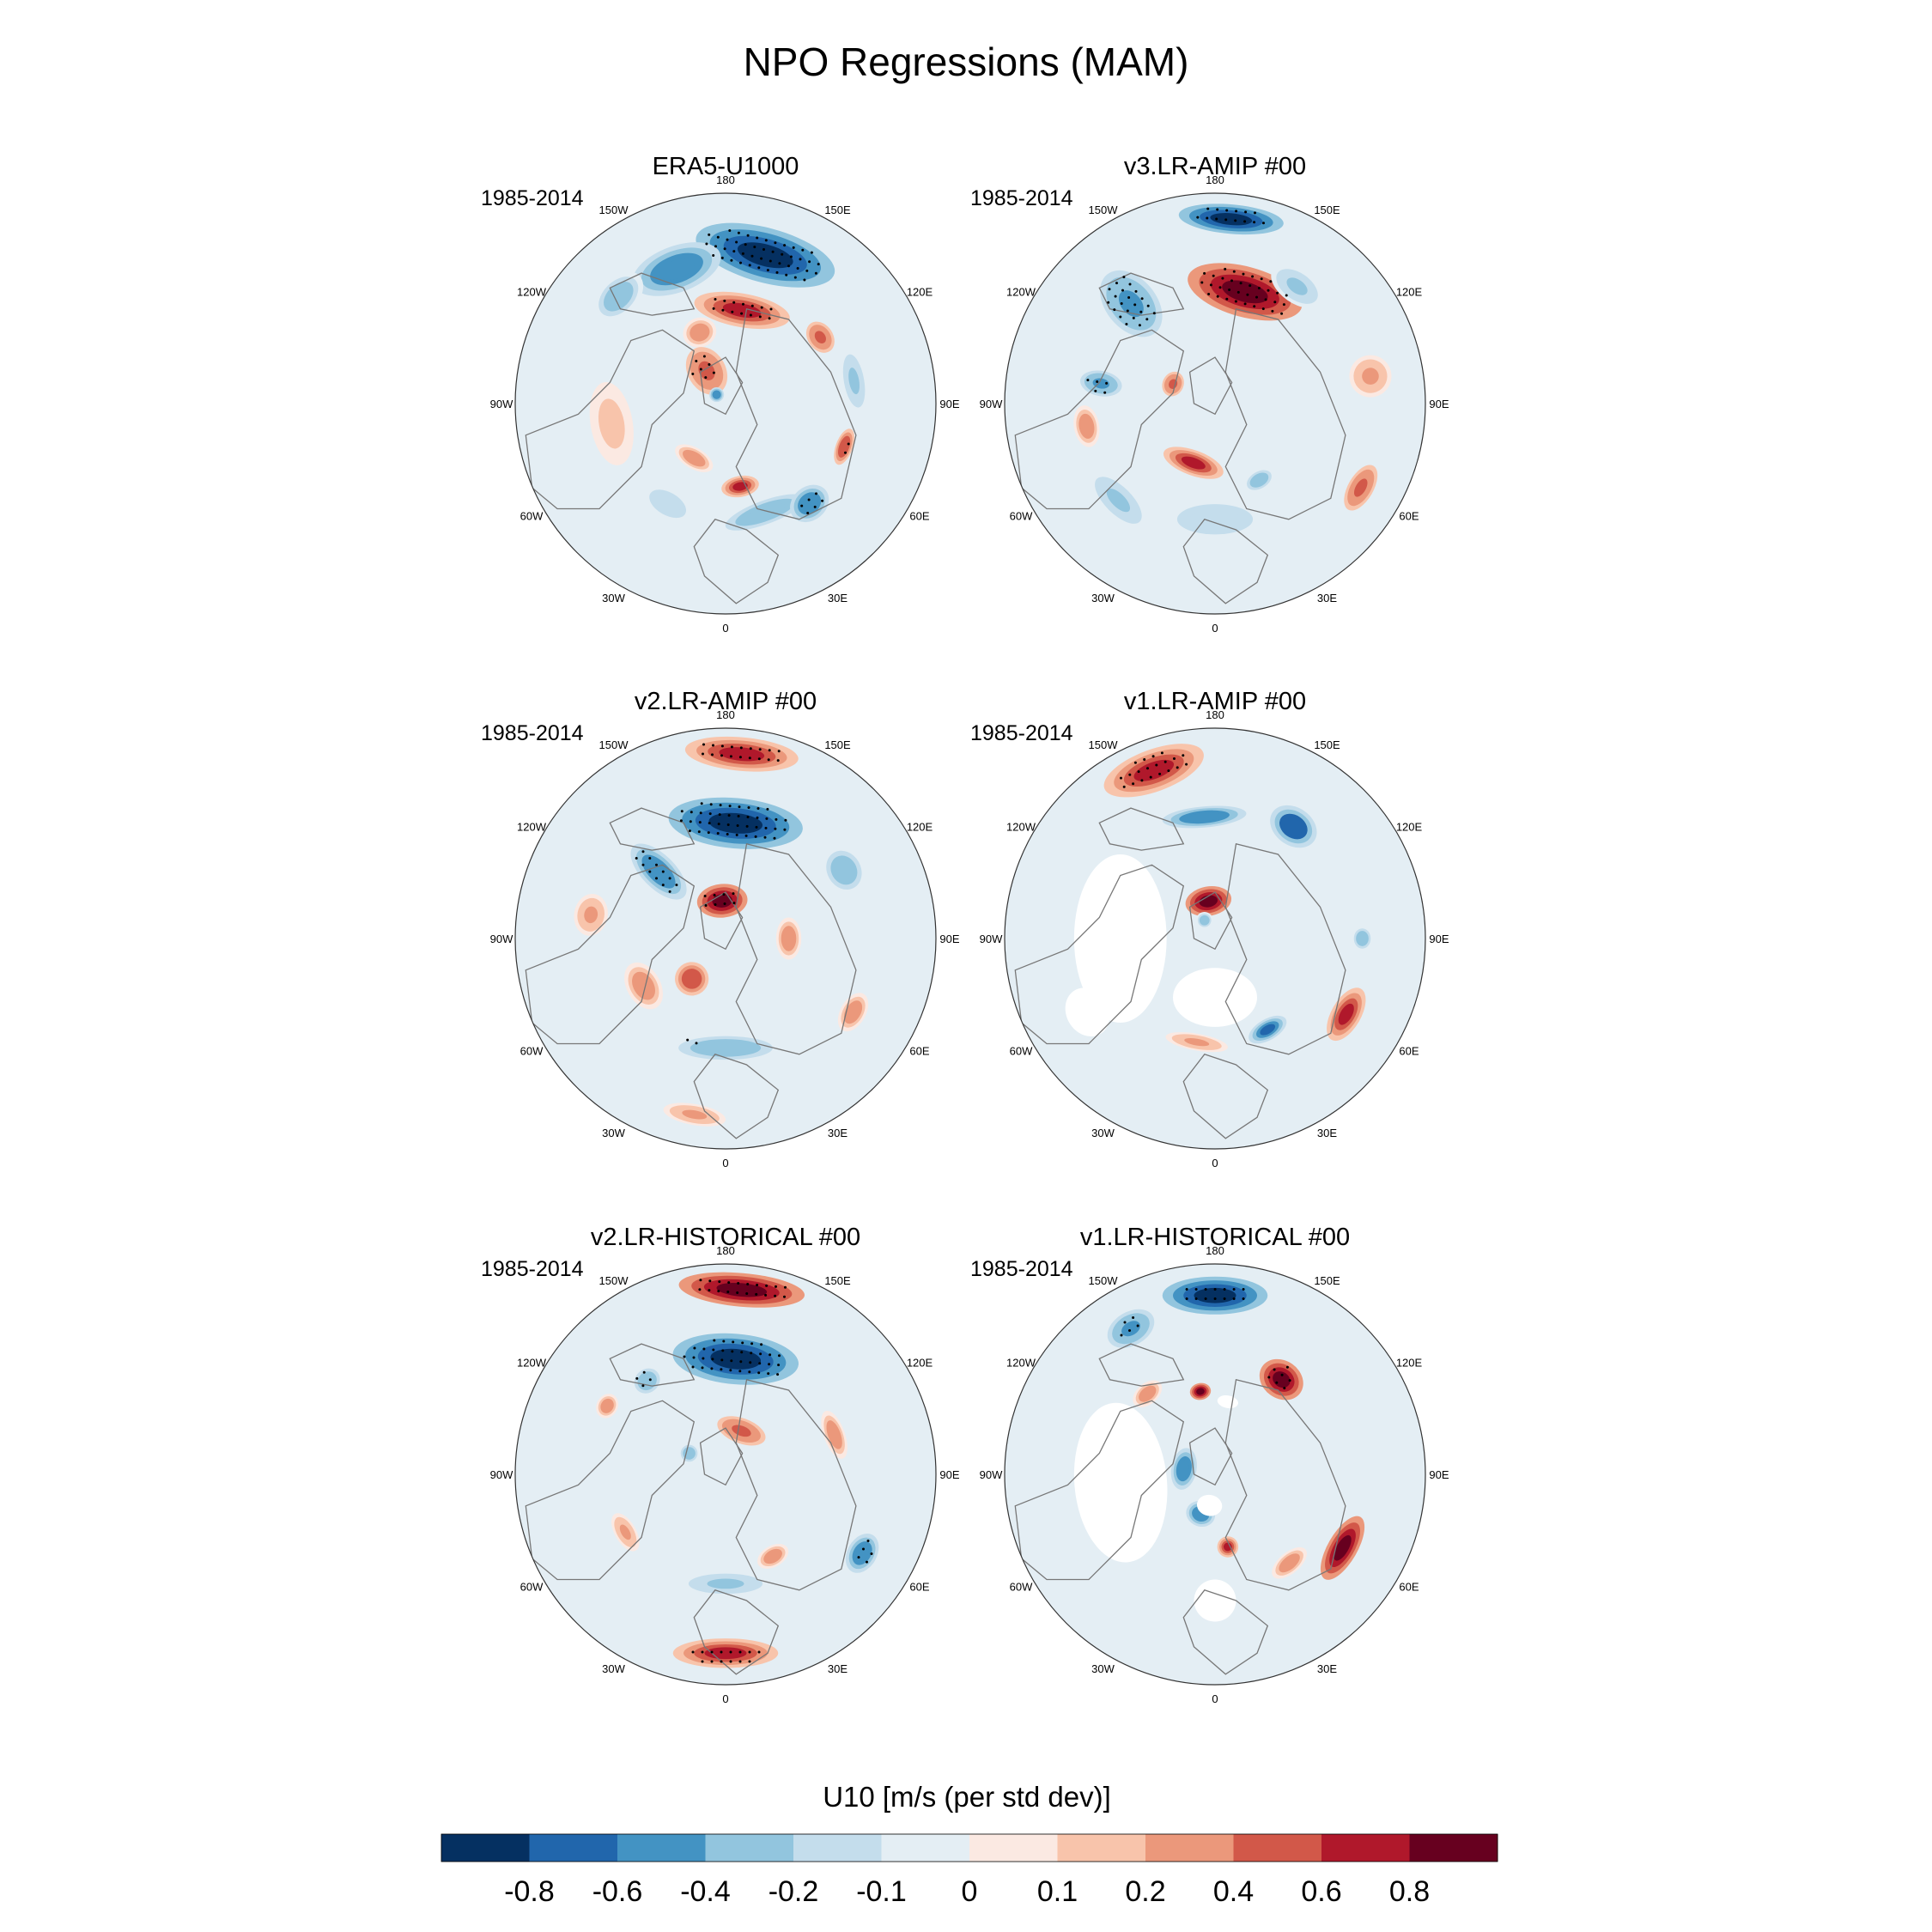 This screenshot has height=1932, width=1932. What do you see at coordinates (1215, 180) in the screenshot?
I see `longitude-label: 180` at bounding box center [1215, 180].